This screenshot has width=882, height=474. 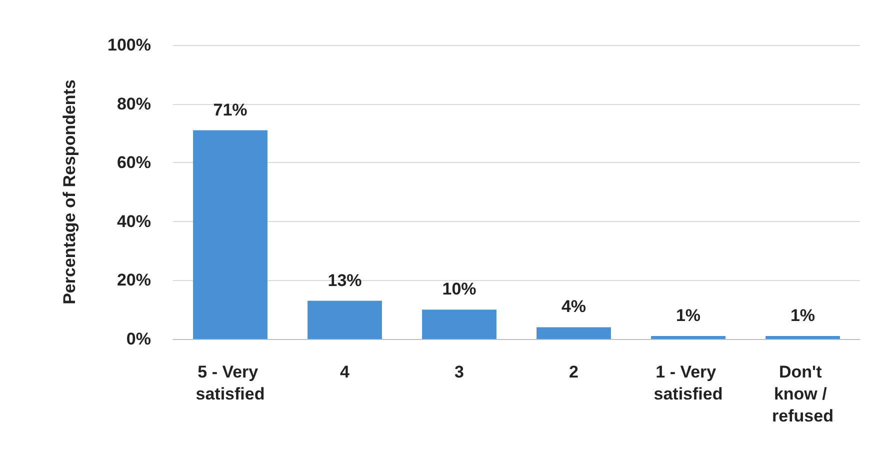 I want to click on x-tick-label: 3, so click(x=459, y=372).